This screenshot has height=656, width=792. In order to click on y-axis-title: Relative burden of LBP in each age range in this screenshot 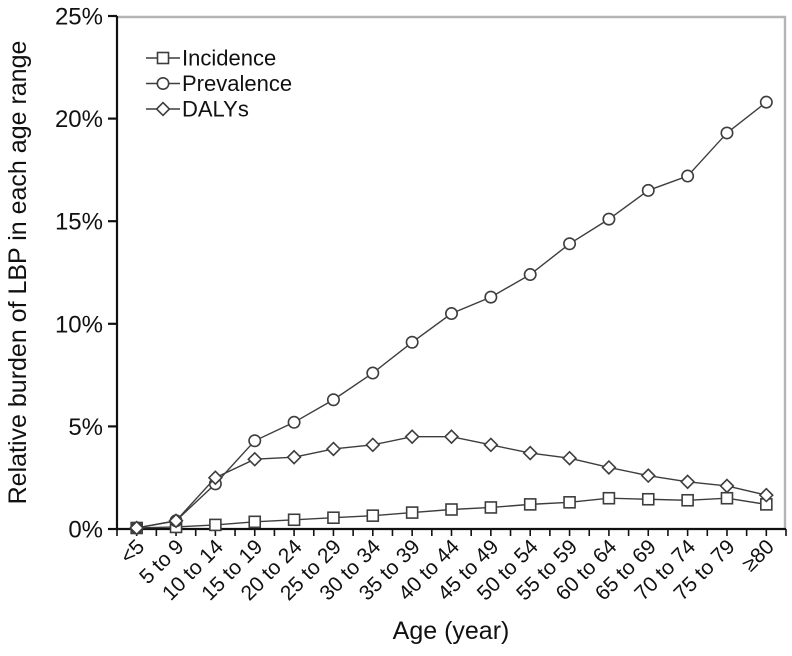, I will do `click(18, 273)`.